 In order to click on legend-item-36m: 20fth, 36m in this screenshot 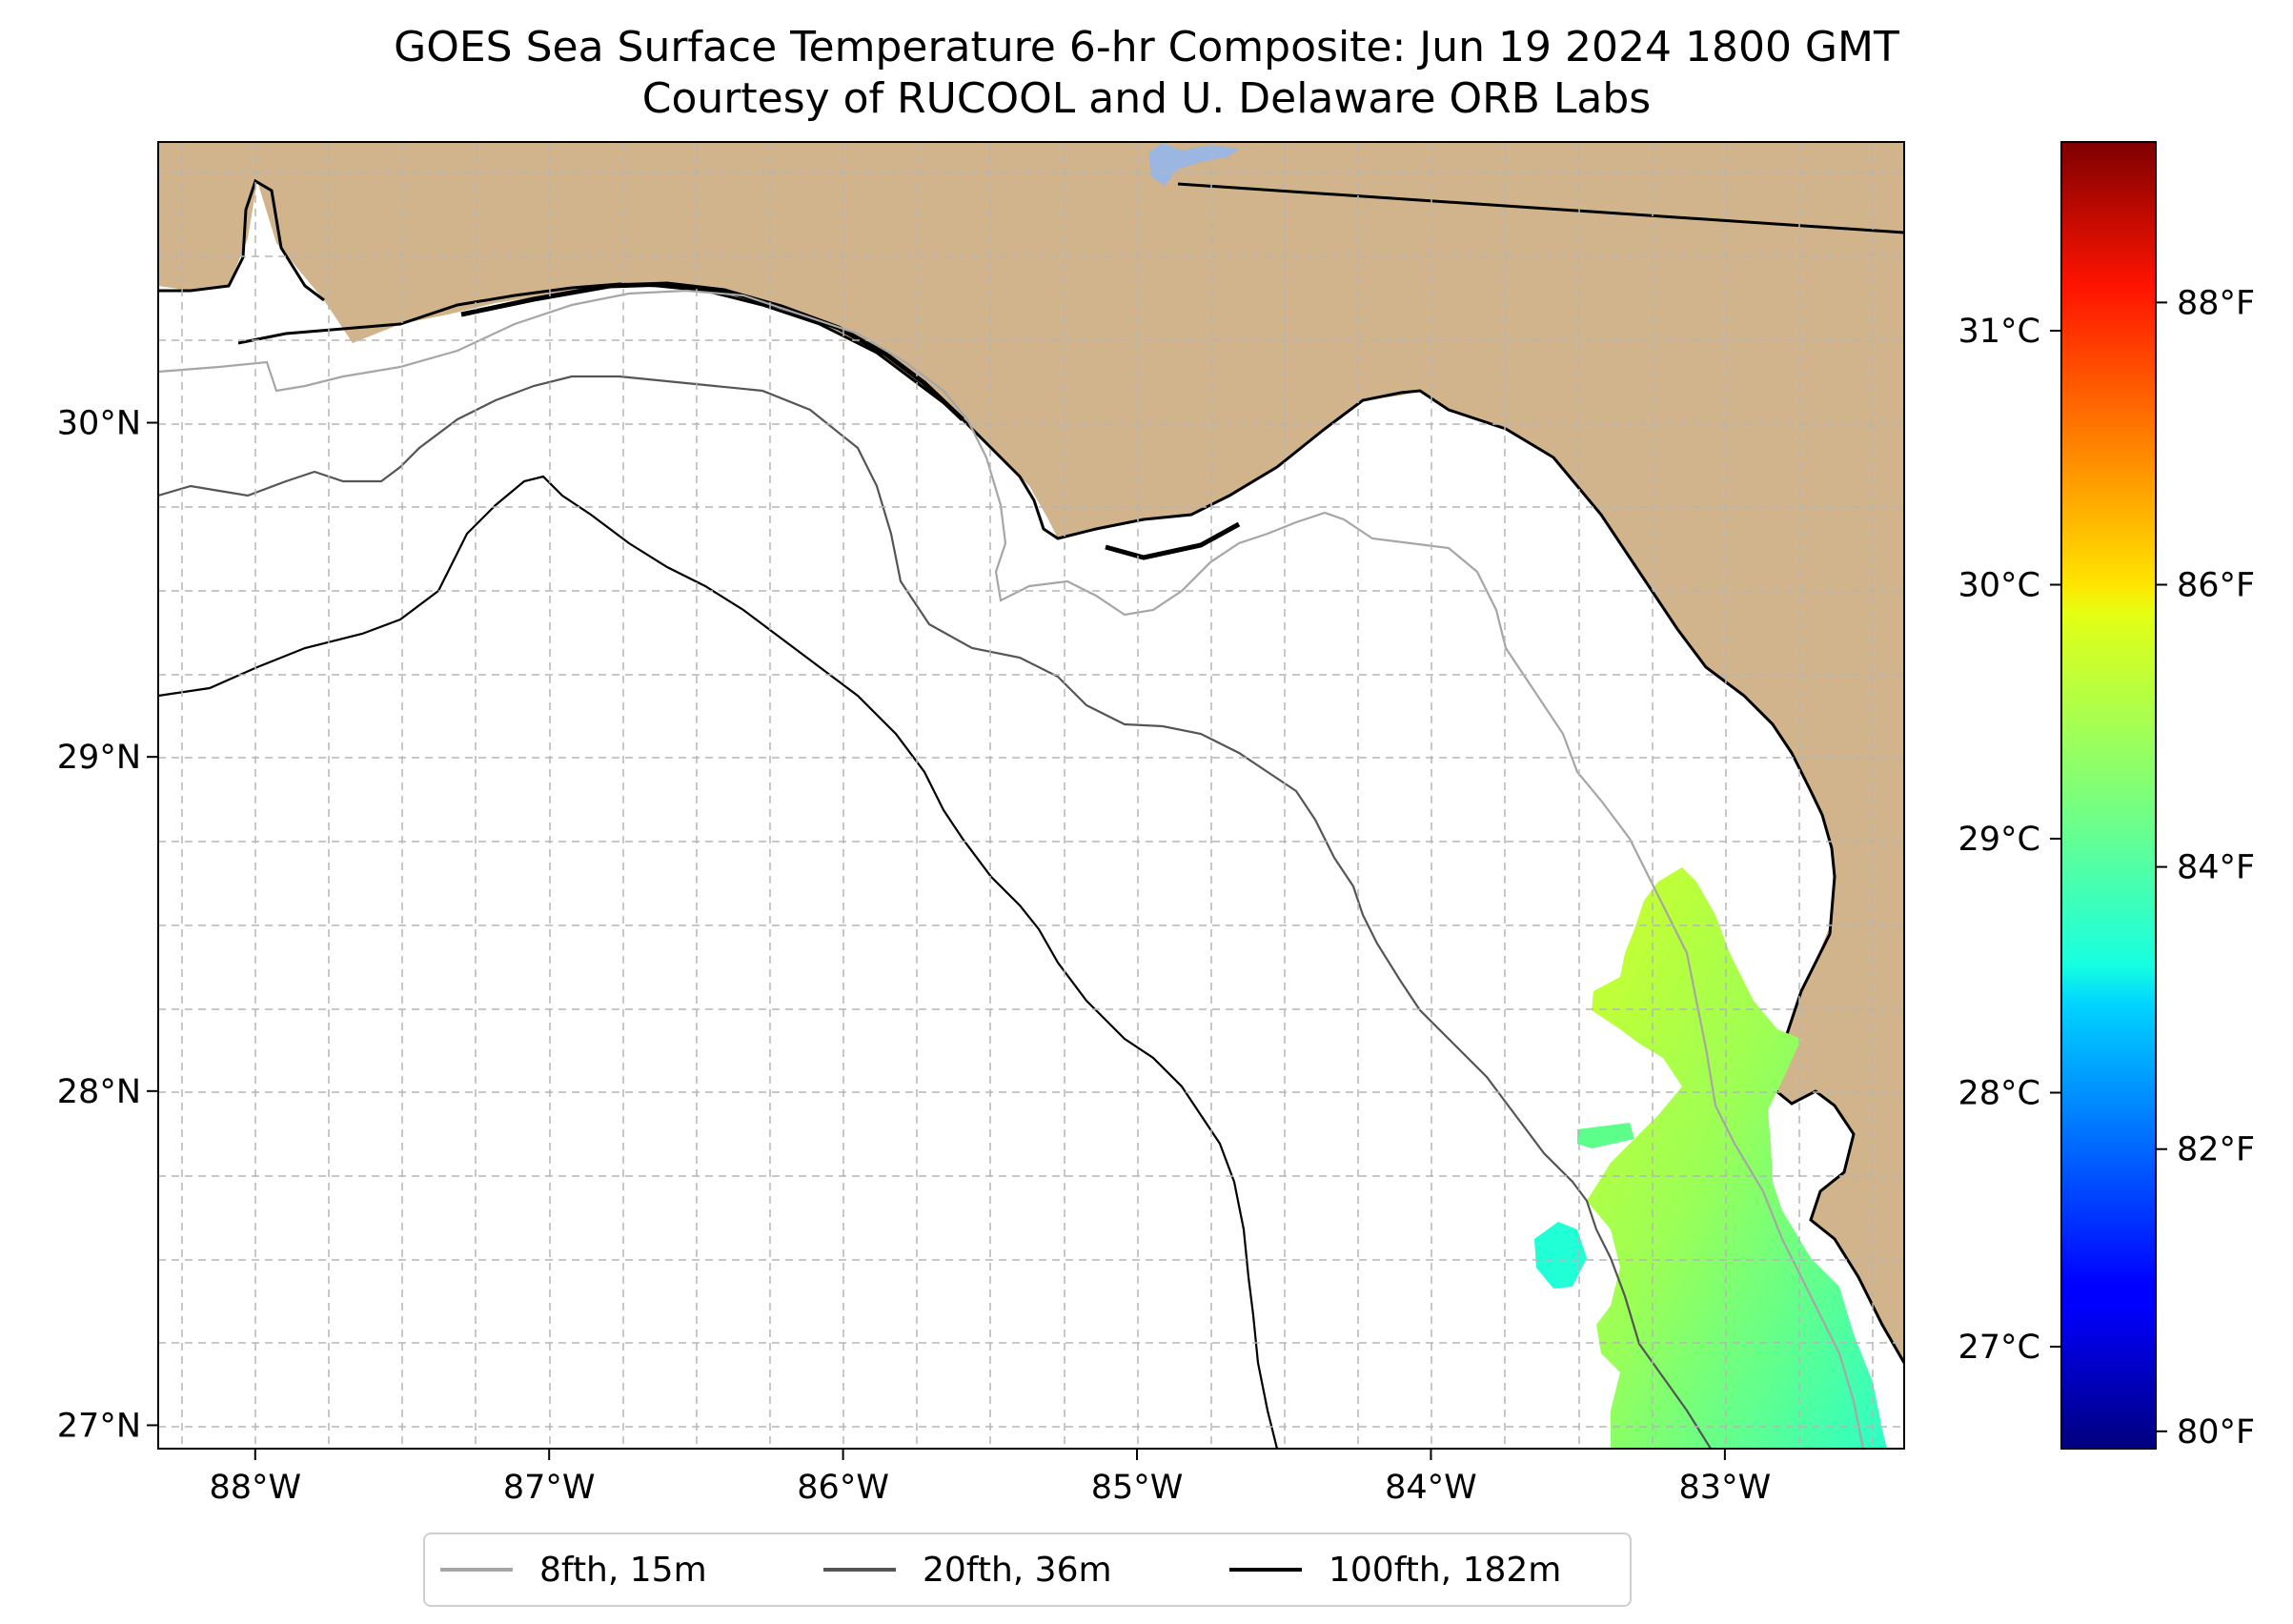, I will do `click(968, 1569)`.